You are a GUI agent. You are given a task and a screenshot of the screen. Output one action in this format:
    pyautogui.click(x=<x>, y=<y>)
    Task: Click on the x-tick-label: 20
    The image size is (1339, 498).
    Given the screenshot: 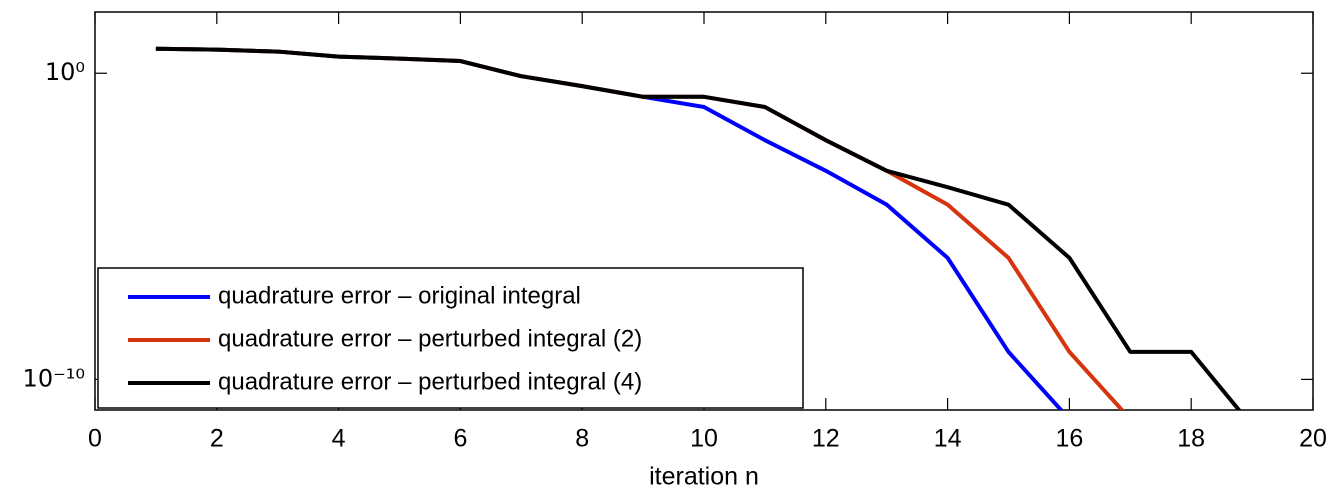 What is the action you would take?
    pyautogui.click(x=1313, y=439)
    